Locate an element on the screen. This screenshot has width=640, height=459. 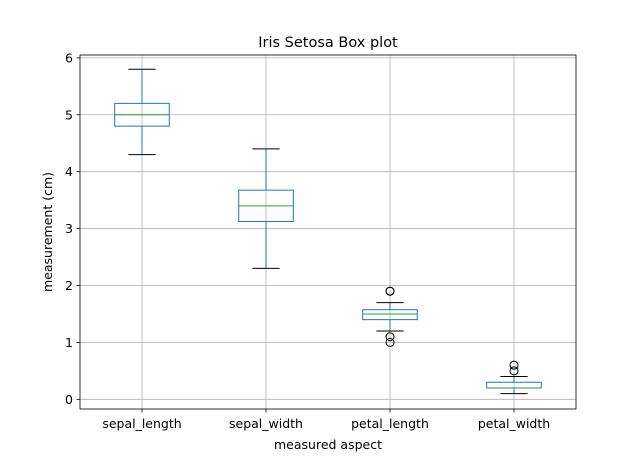
x-tick-label: sepal_length is located at coordinates (141, 423).